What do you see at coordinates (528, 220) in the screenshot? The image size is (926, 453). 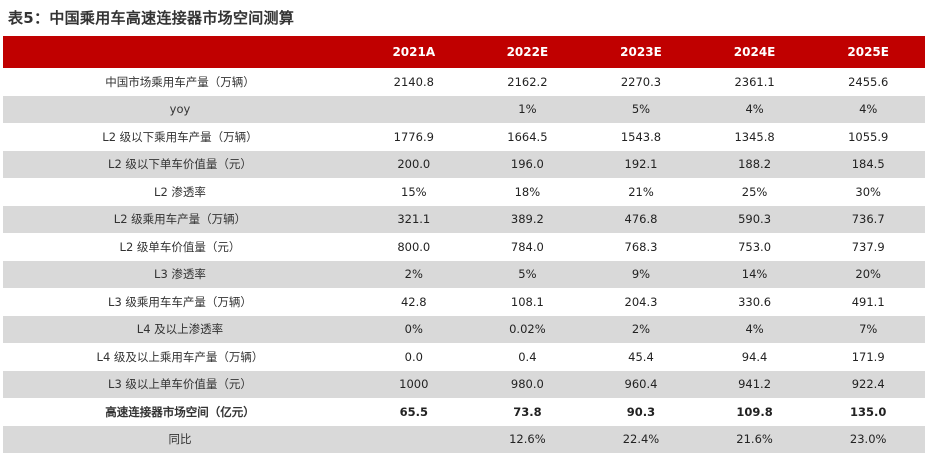 I see `table-cell: 389.2` at bounding box center [528, 220].